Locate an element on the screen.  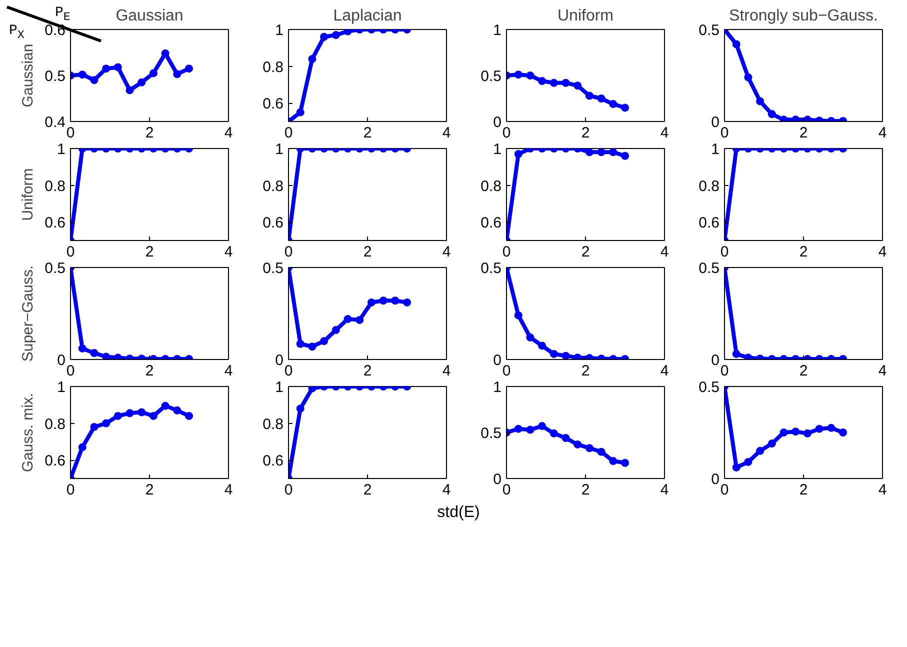
chart-title: Strongly sub−Gauss. is located at coordinates (803, 16).